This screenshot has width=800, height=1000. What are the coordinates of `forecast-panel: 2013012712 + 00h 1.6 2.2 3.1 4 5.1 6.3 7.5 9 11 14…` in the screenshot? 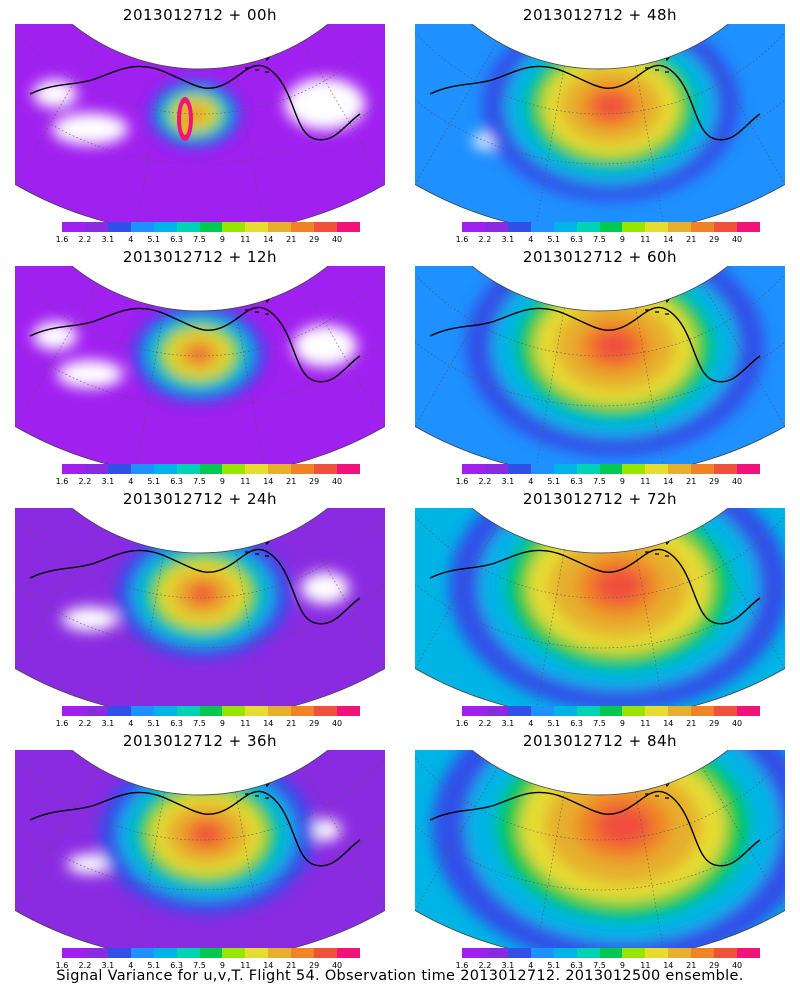 It's located at (200, 122).